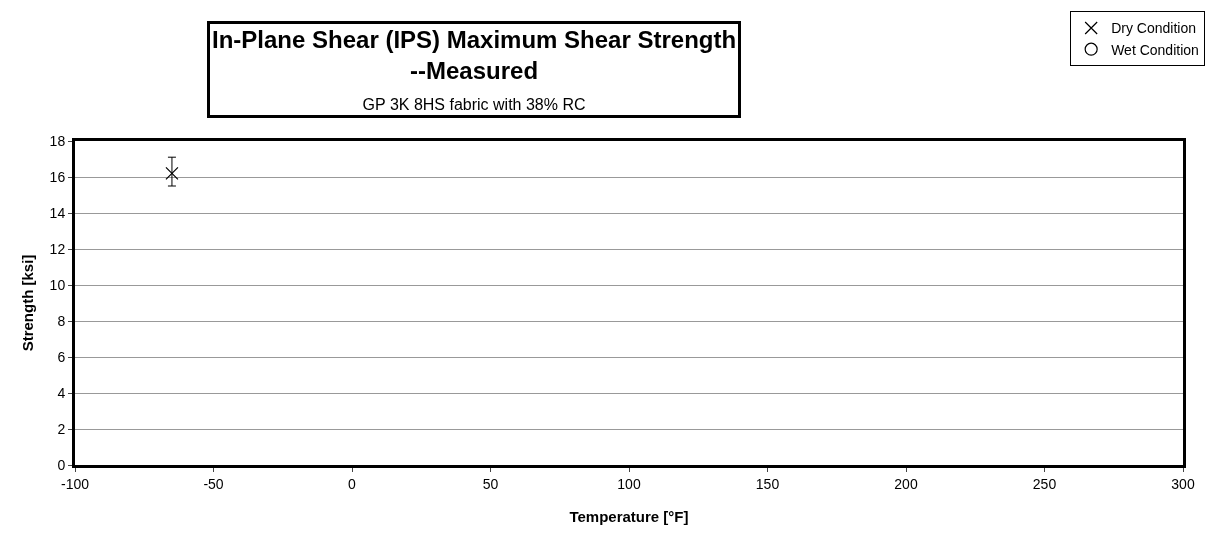 The image size is (1223, 545). Describe the element at coordinates (490, 483) in the screenshot. I see `x-tick-label: 50` at that location.